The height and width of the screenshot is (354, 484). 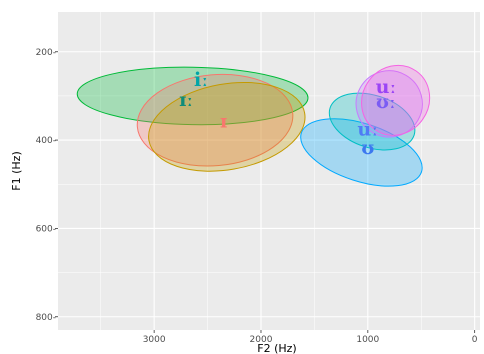 I want to click on x-tick-label: 3000, so click(x=154, y=340).